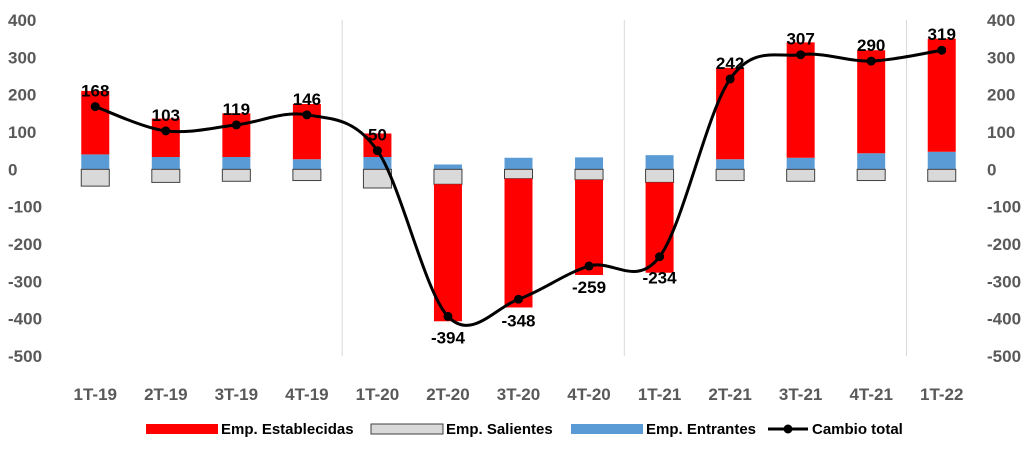  What do you see at coordinates (1001, 95) in the screenshot?
I see `y-tick-label-right: 200` at bounding box center [1001, 95].